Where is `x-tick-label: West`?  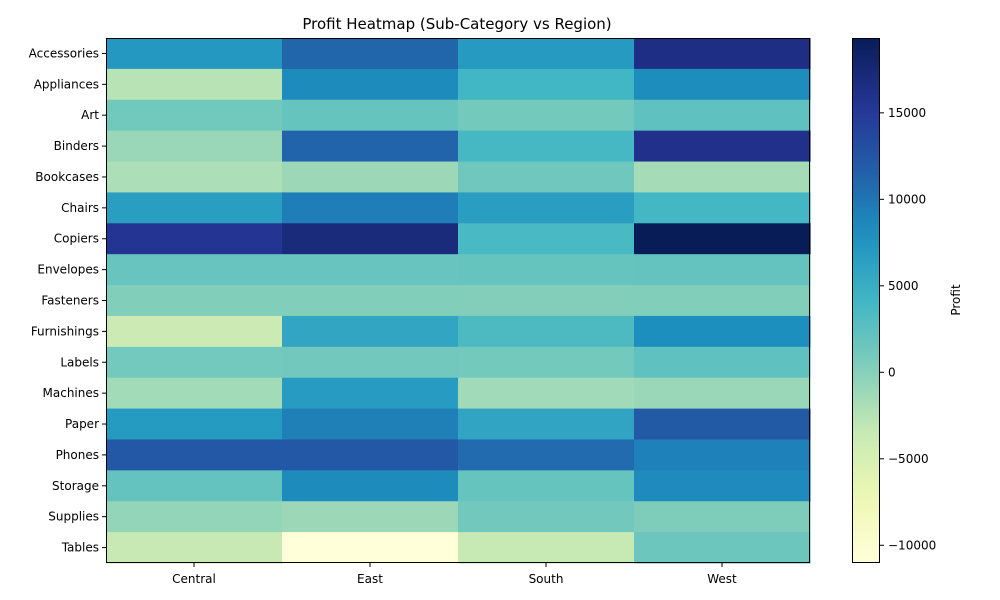 x-tick-label: West is located at coordinates (722, 579).